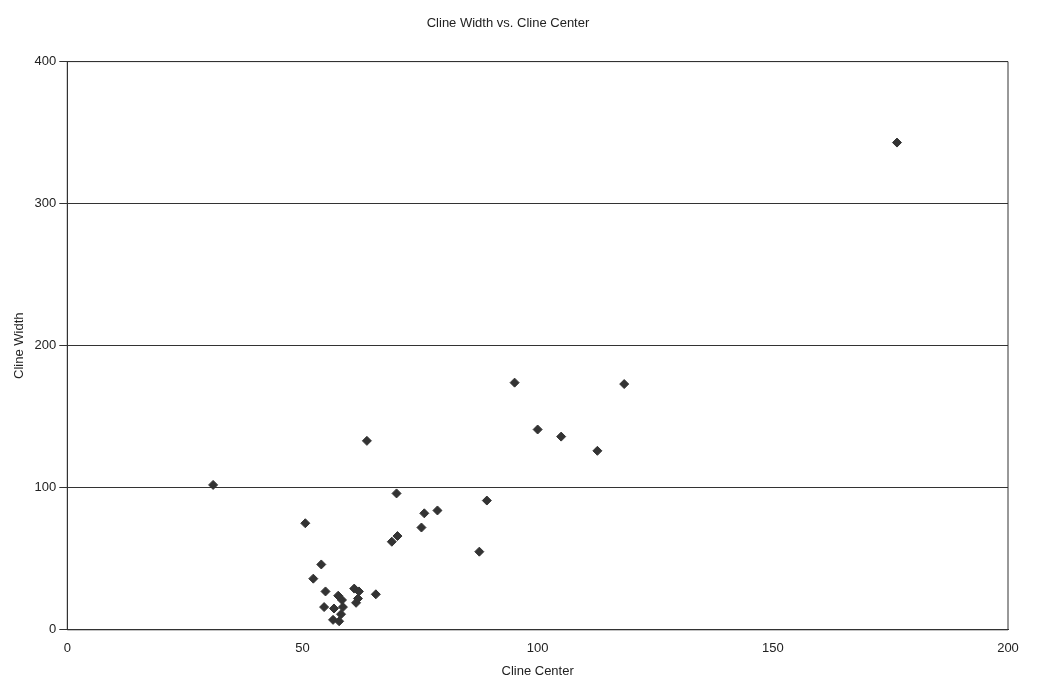 The height and width of the screenshot is (691, 1040). I want to click on x-tick-label: 0, so click(67, 648).